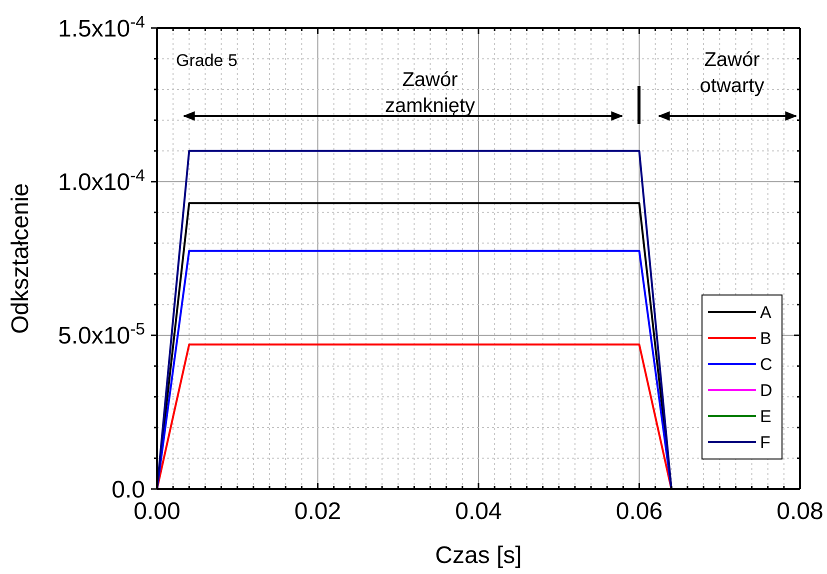 This screenshot has width=827, height=574. What do you see at coordinates (101, 334) in the screenshot?
I see `y-tick-label: 5.0x10$^{-5}$` at bounding box center [101, 334].